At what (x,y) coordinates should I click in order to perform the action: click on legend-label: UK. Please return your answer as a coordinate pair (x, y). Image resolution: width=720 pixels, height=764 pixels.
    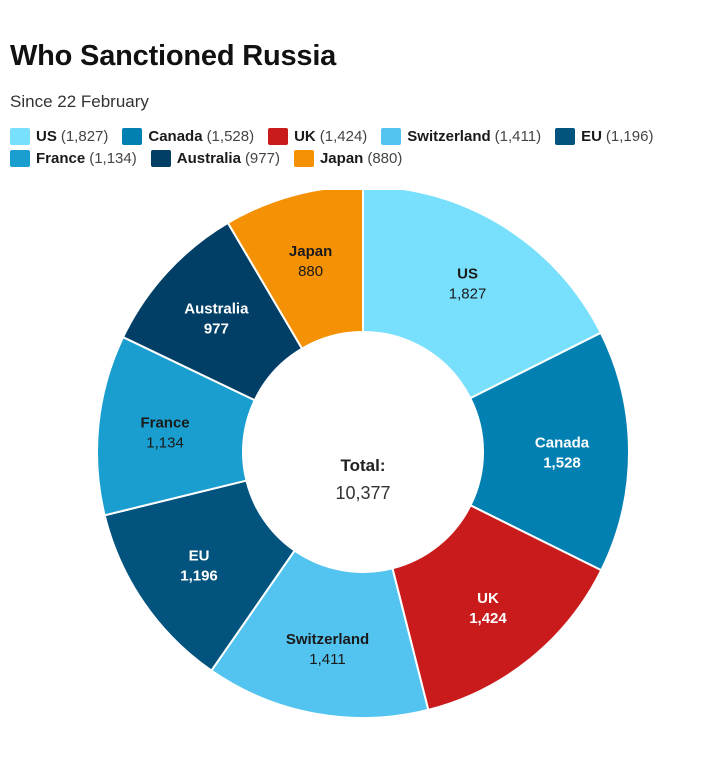
    Looking at the image, I should click on (305, 136).